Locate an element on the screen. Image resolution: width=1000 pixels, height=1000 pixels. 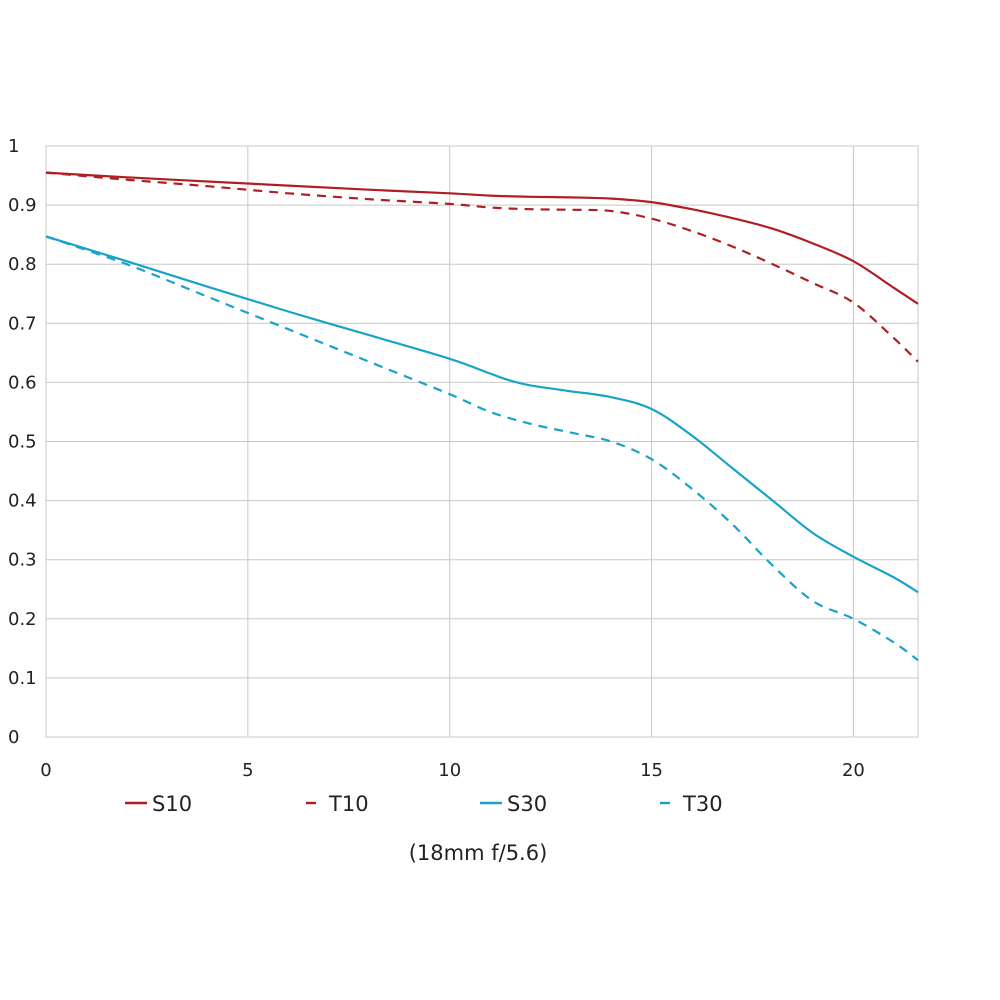
y-tick-label: 0.2 is located at coordinates (22, 619).